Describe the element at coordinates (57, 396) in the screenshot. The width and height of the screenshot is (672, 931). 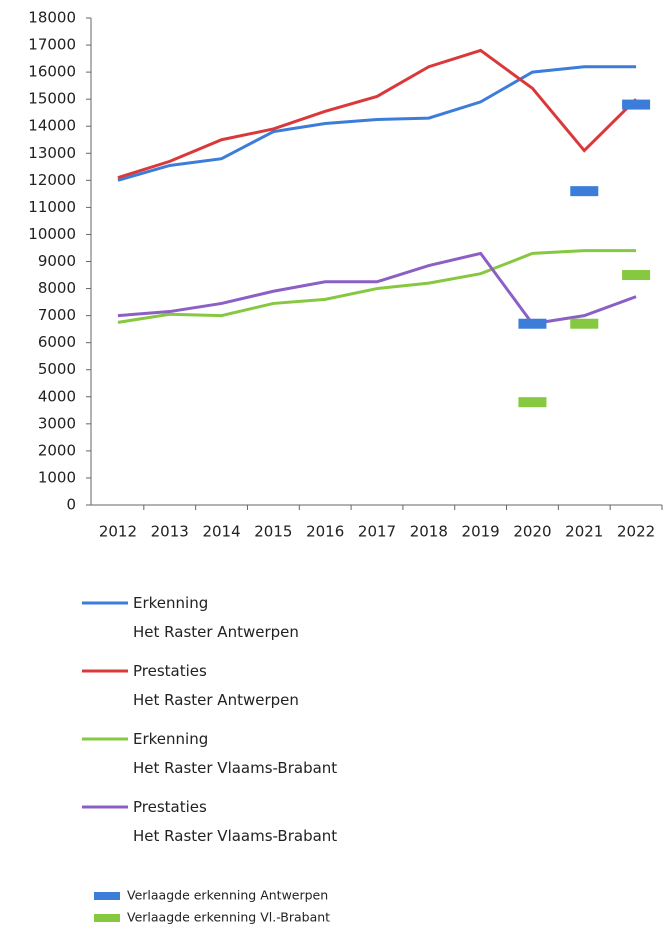
I see `y-tick-label: 4000` at that location.